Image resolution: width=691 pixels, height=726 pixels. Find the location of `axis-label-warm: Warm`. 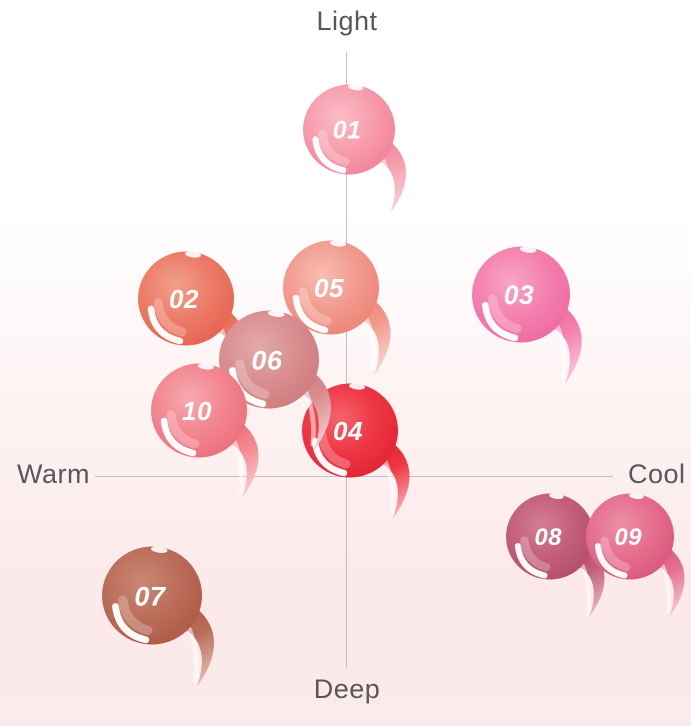

axis-label-warm: Warm is located at coordinates (53, 474).